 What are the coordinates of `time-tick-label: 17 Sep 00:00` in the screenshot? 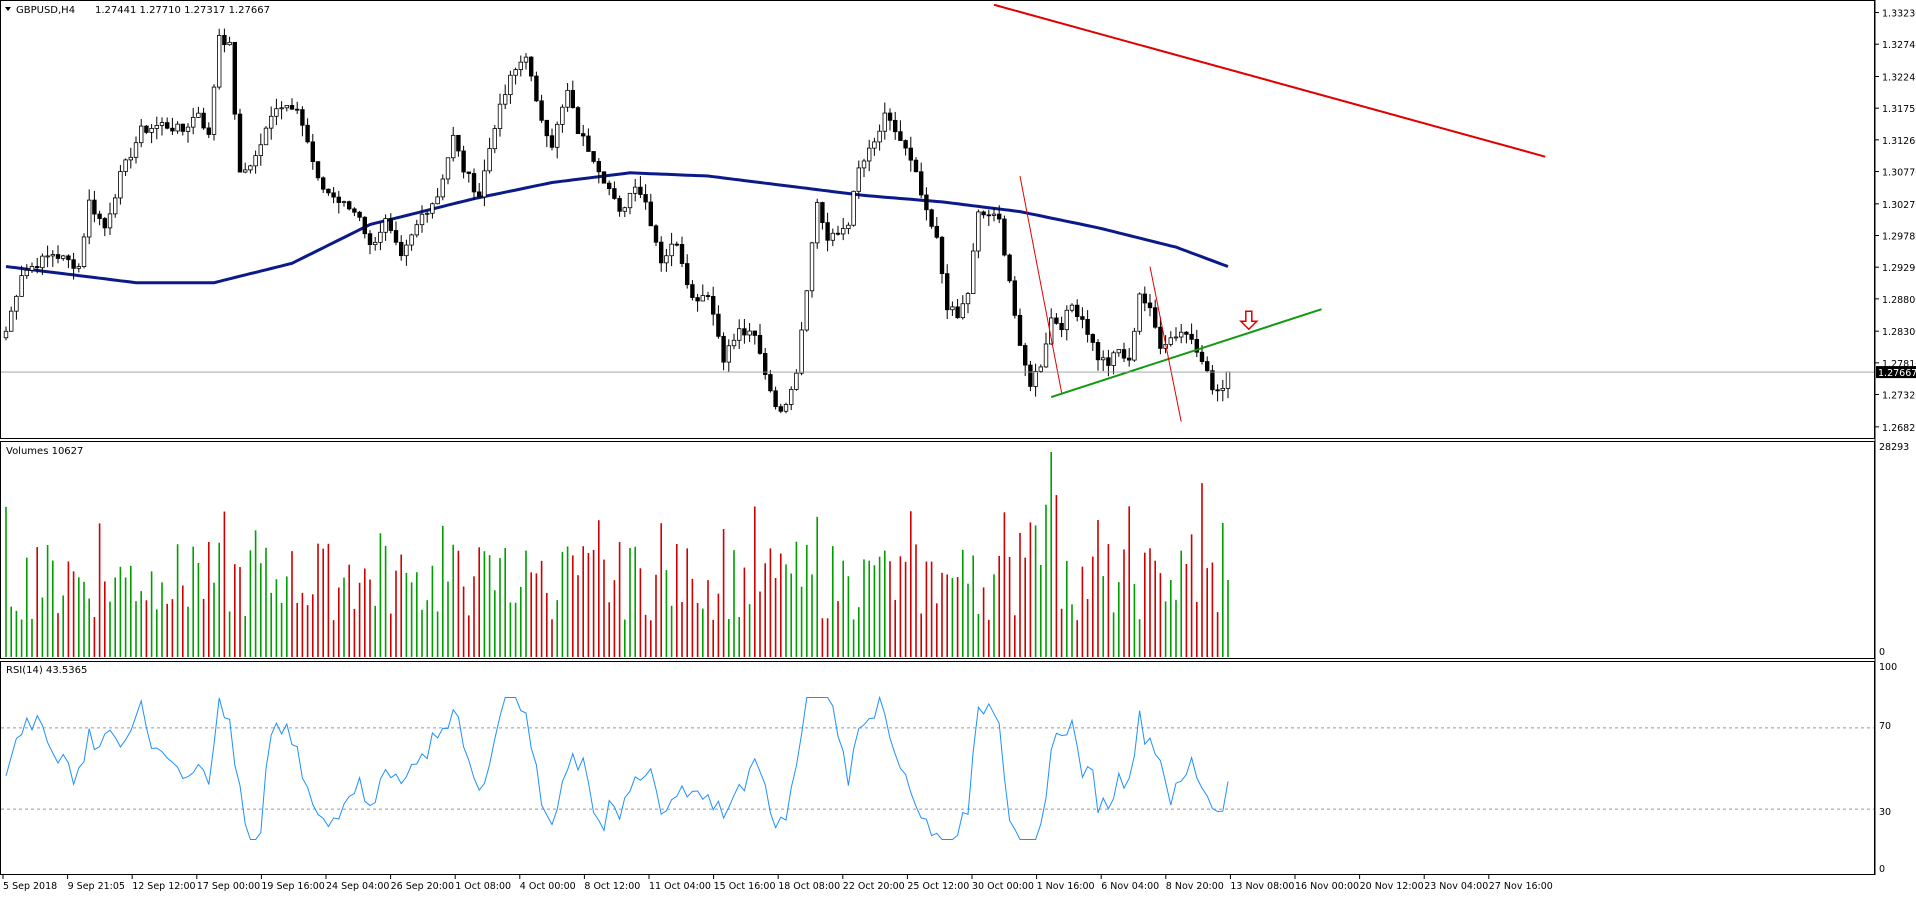 It's located at (228, 886).